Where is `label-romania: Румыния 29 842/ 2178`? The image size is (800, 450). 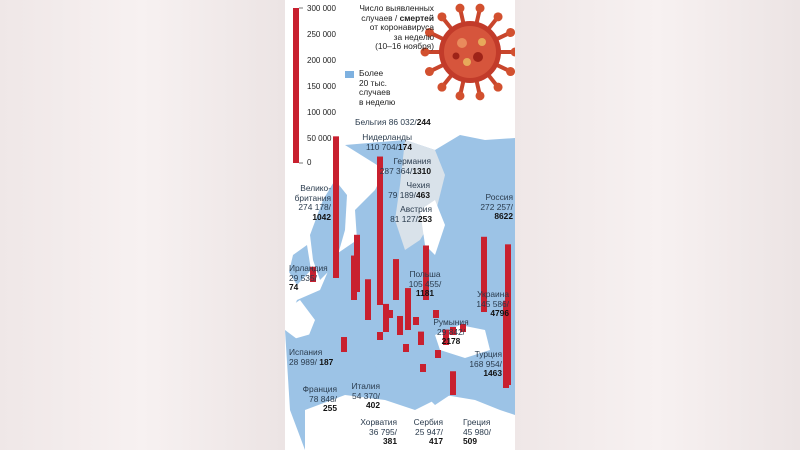
label-romania: Румыния 29 842/ 2178 is located at coordinates (451, 332).